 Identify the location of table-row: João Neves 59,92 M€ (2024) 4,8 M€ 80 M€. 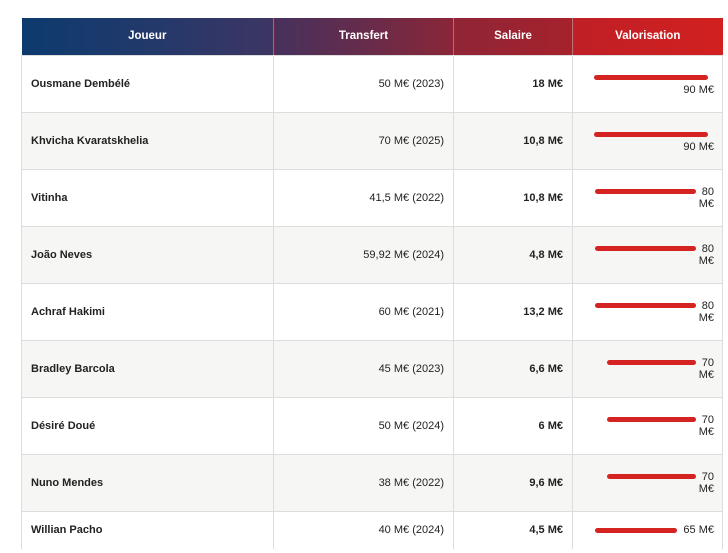
(372, 254).